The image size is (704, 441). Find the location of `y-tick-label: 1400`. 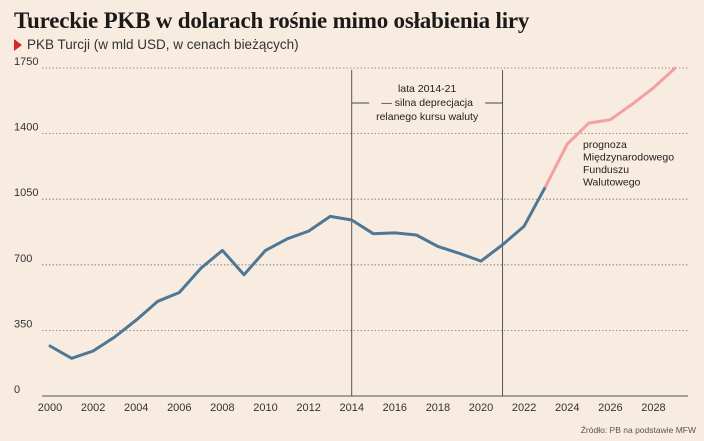

y-tick-label: 1400 is located at coordinates (26, 128).